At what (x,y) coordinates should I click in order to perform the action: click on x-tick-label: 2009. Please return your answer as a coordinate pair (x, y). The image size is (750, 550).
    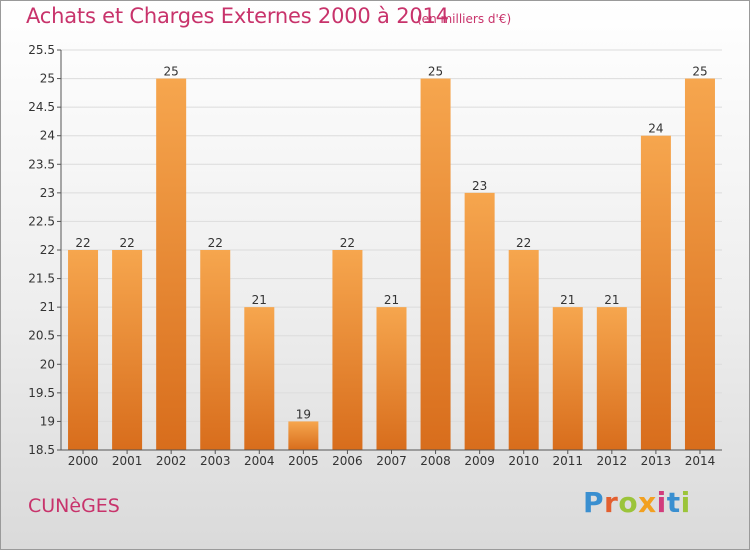
    Looking at the image, I should click on (479, 461).